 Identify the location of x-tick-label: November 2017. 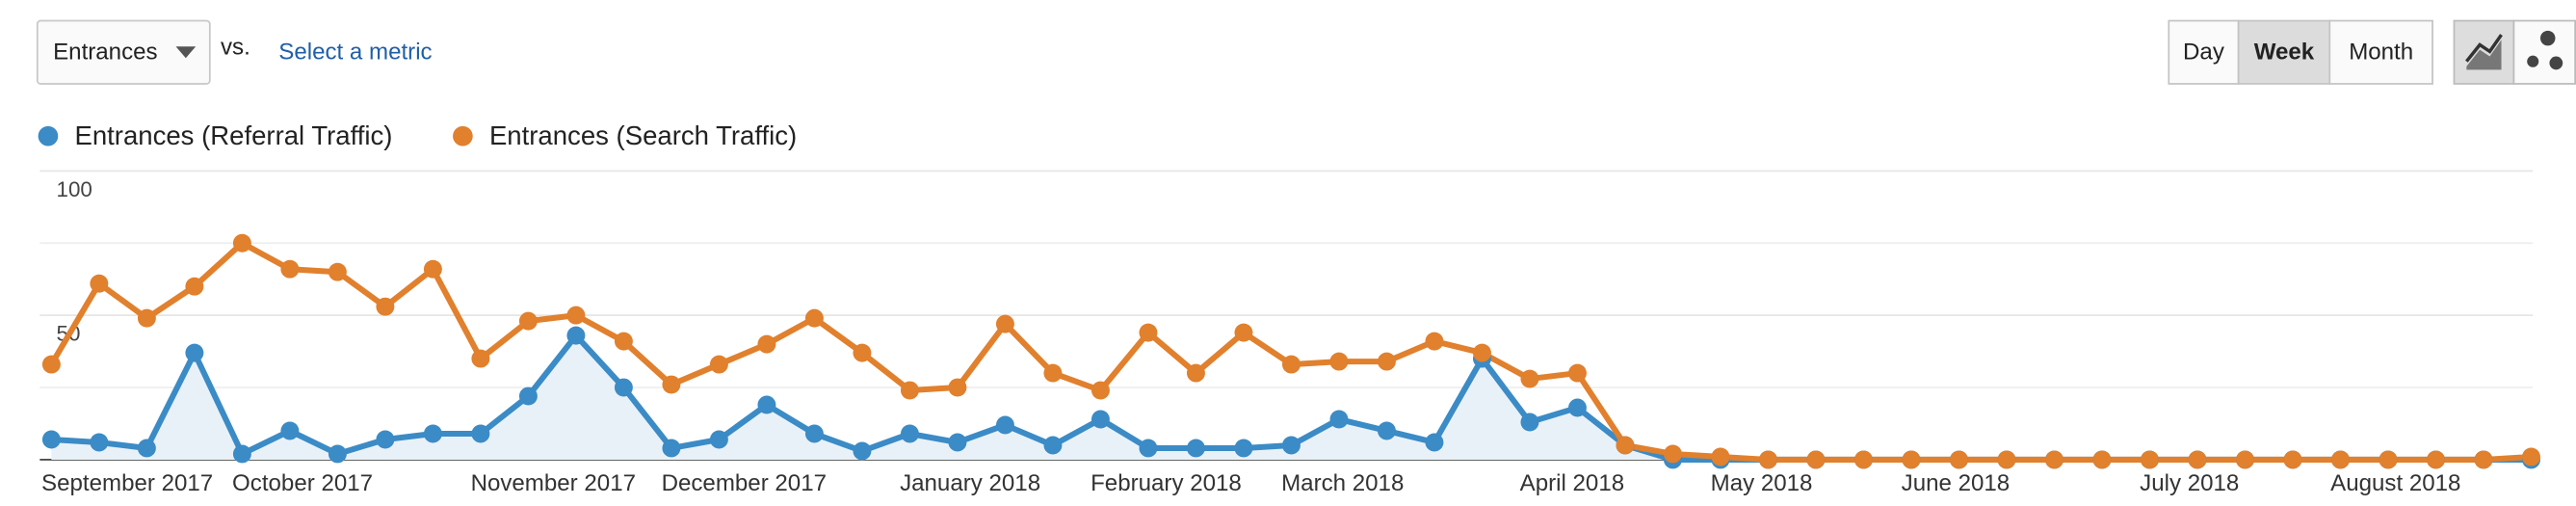
(554, 483).